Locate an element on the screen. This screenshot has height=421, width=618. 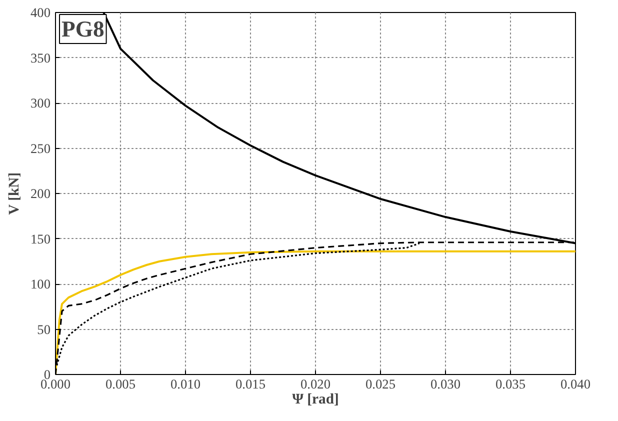
x-tick-label: 0.015 is located at coordinates (251, 384).